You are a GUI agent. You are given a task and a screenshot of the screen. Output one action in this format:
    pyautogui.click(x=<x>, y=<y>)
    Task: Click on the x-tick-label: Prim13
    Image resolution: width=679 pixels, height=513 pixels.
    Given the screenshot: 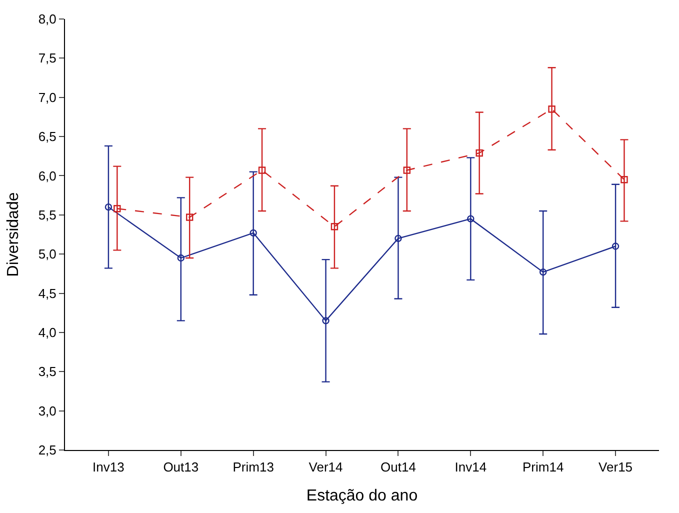 What is the action you would take?
    pyautogui.click(x=253, y=467)
    